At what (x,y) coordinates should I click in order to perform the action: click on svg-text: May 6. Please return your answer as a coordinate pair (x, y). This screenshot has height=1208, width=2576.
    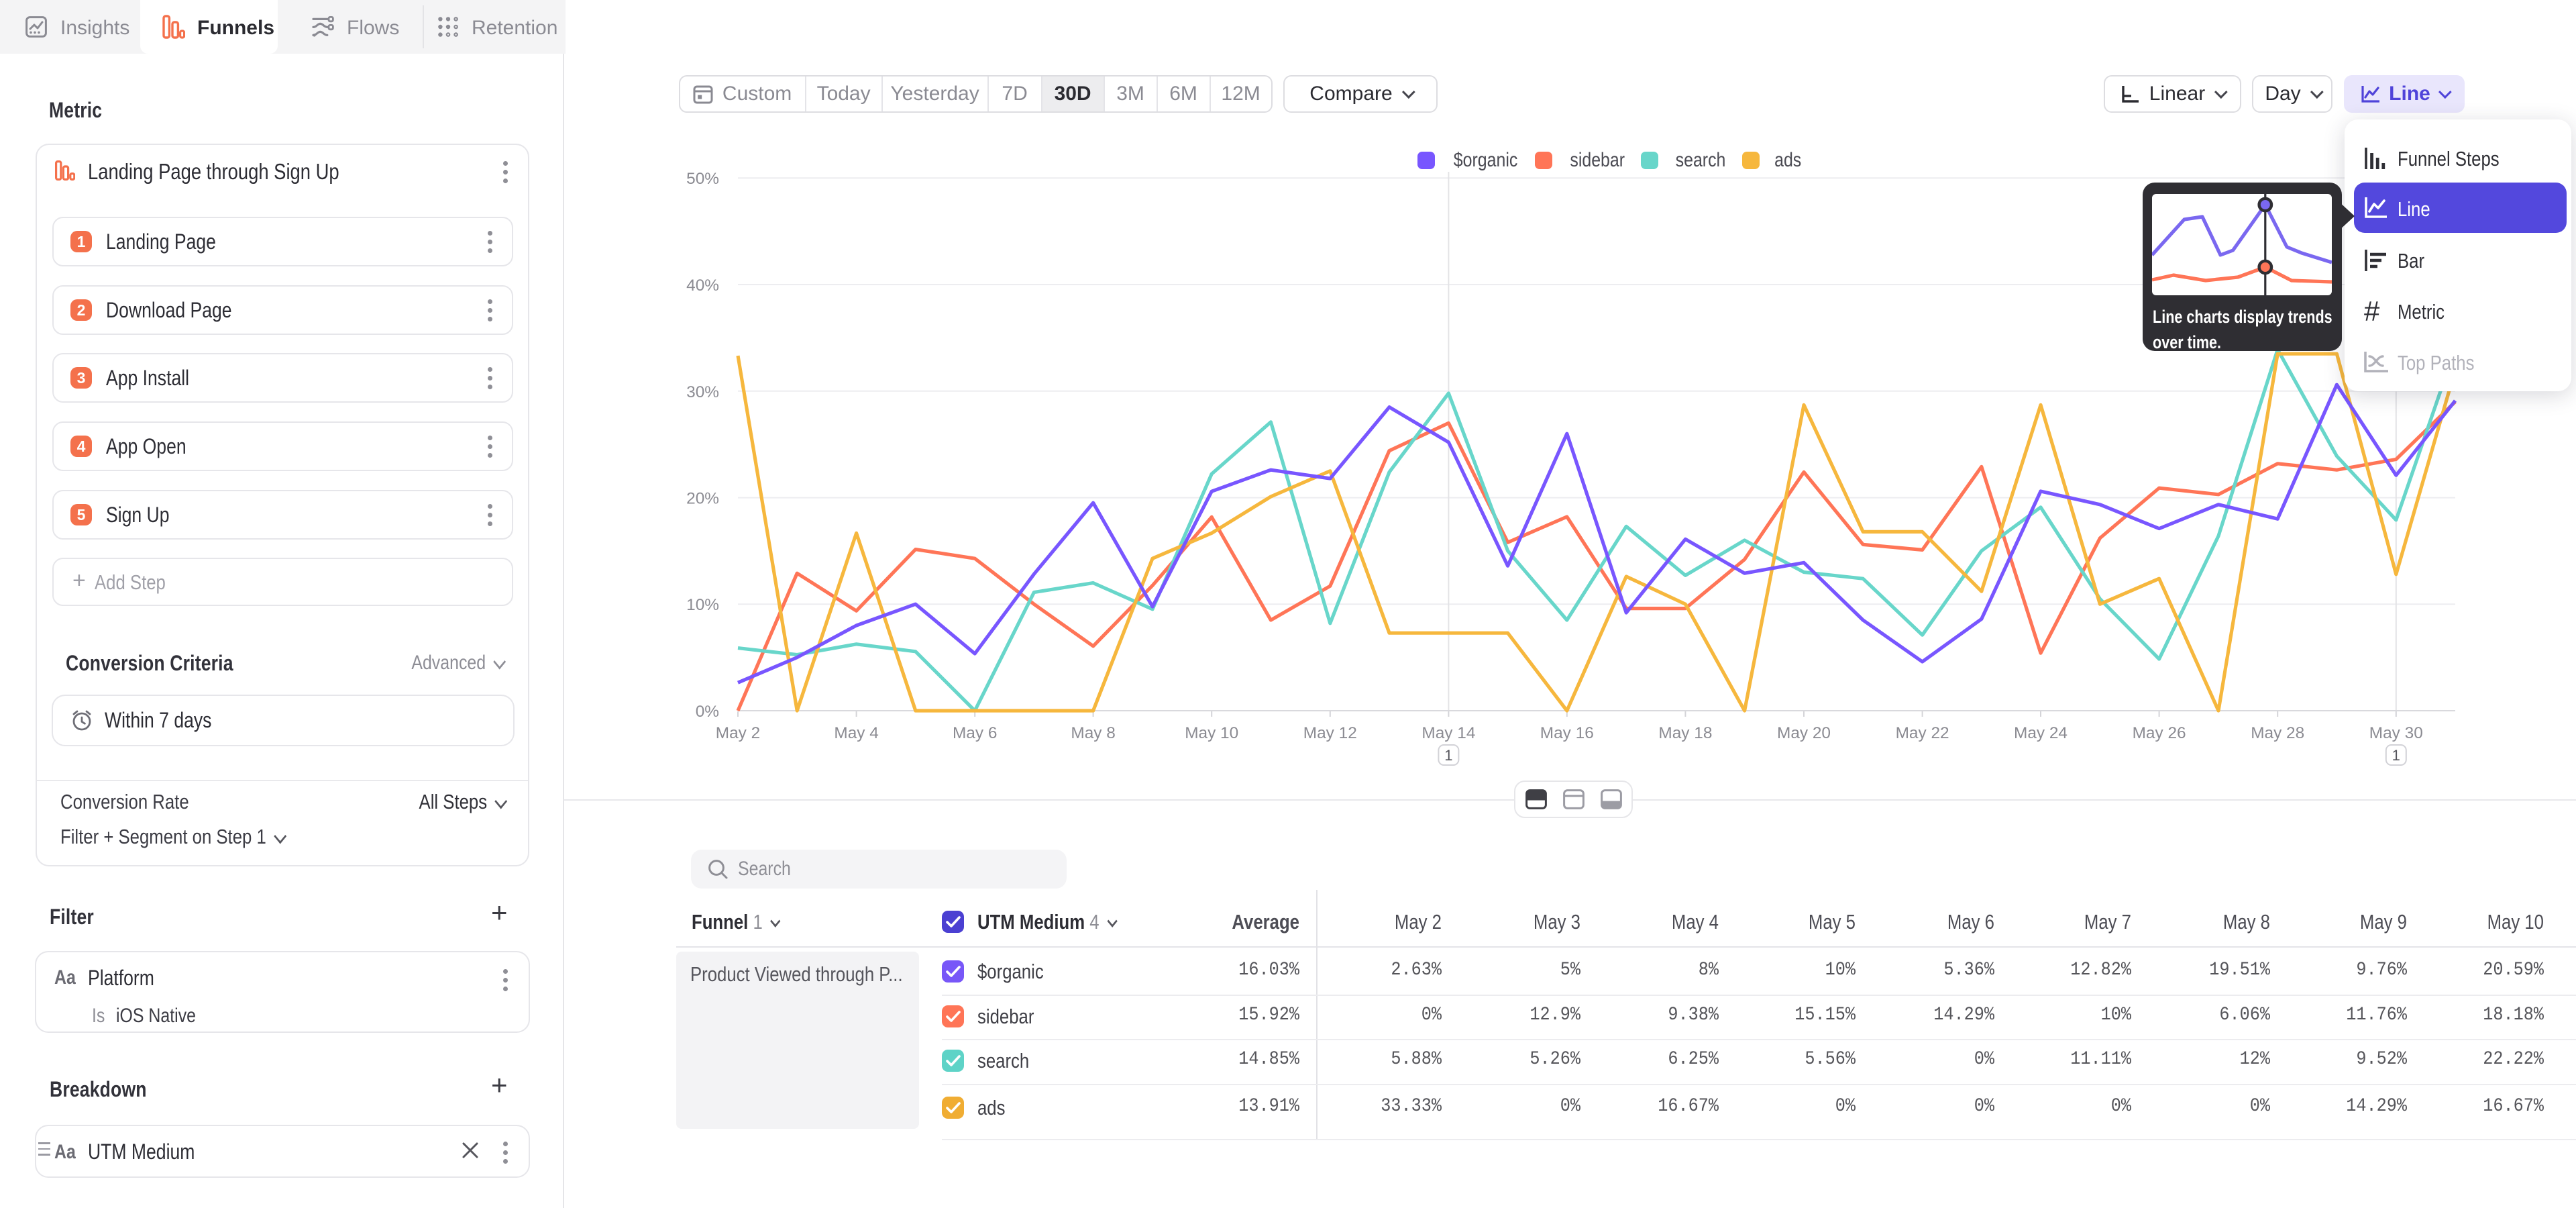
    Looking at the image, I should click on (975, 733).